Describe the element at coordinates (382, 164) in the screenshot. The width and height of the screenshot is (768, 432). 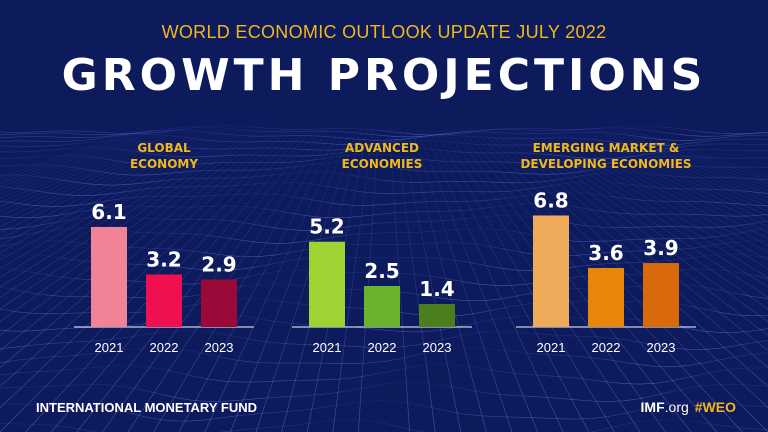
I see `chart-title-line: ECONOMIES` at that location.